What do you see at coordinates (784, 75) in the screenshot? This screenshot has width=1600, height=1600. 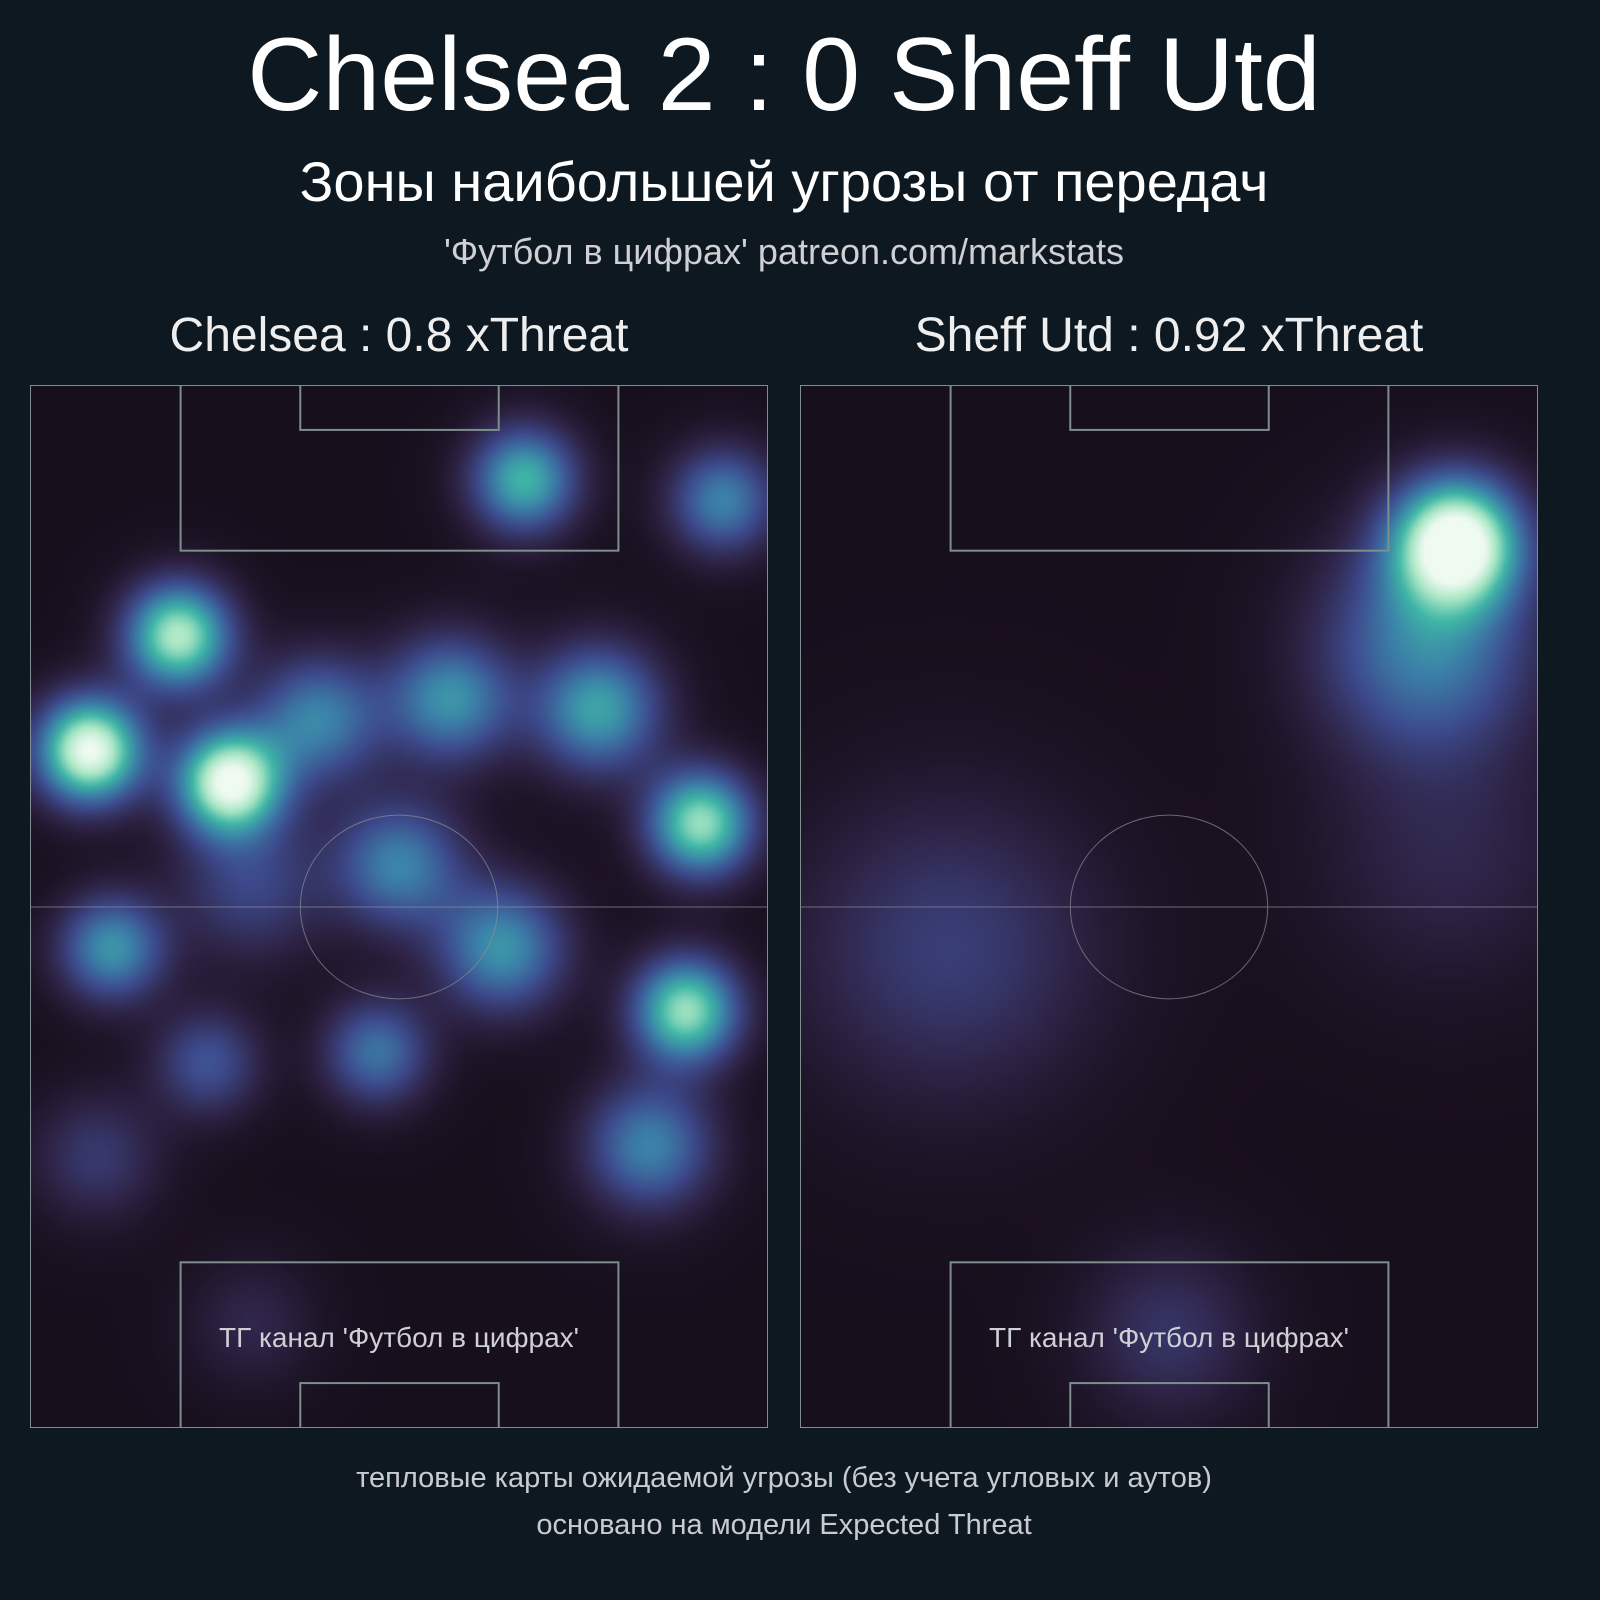 I see `page-title: Chelsea 2 : 0 Sheff Utd` at bounding box center [784, 75].